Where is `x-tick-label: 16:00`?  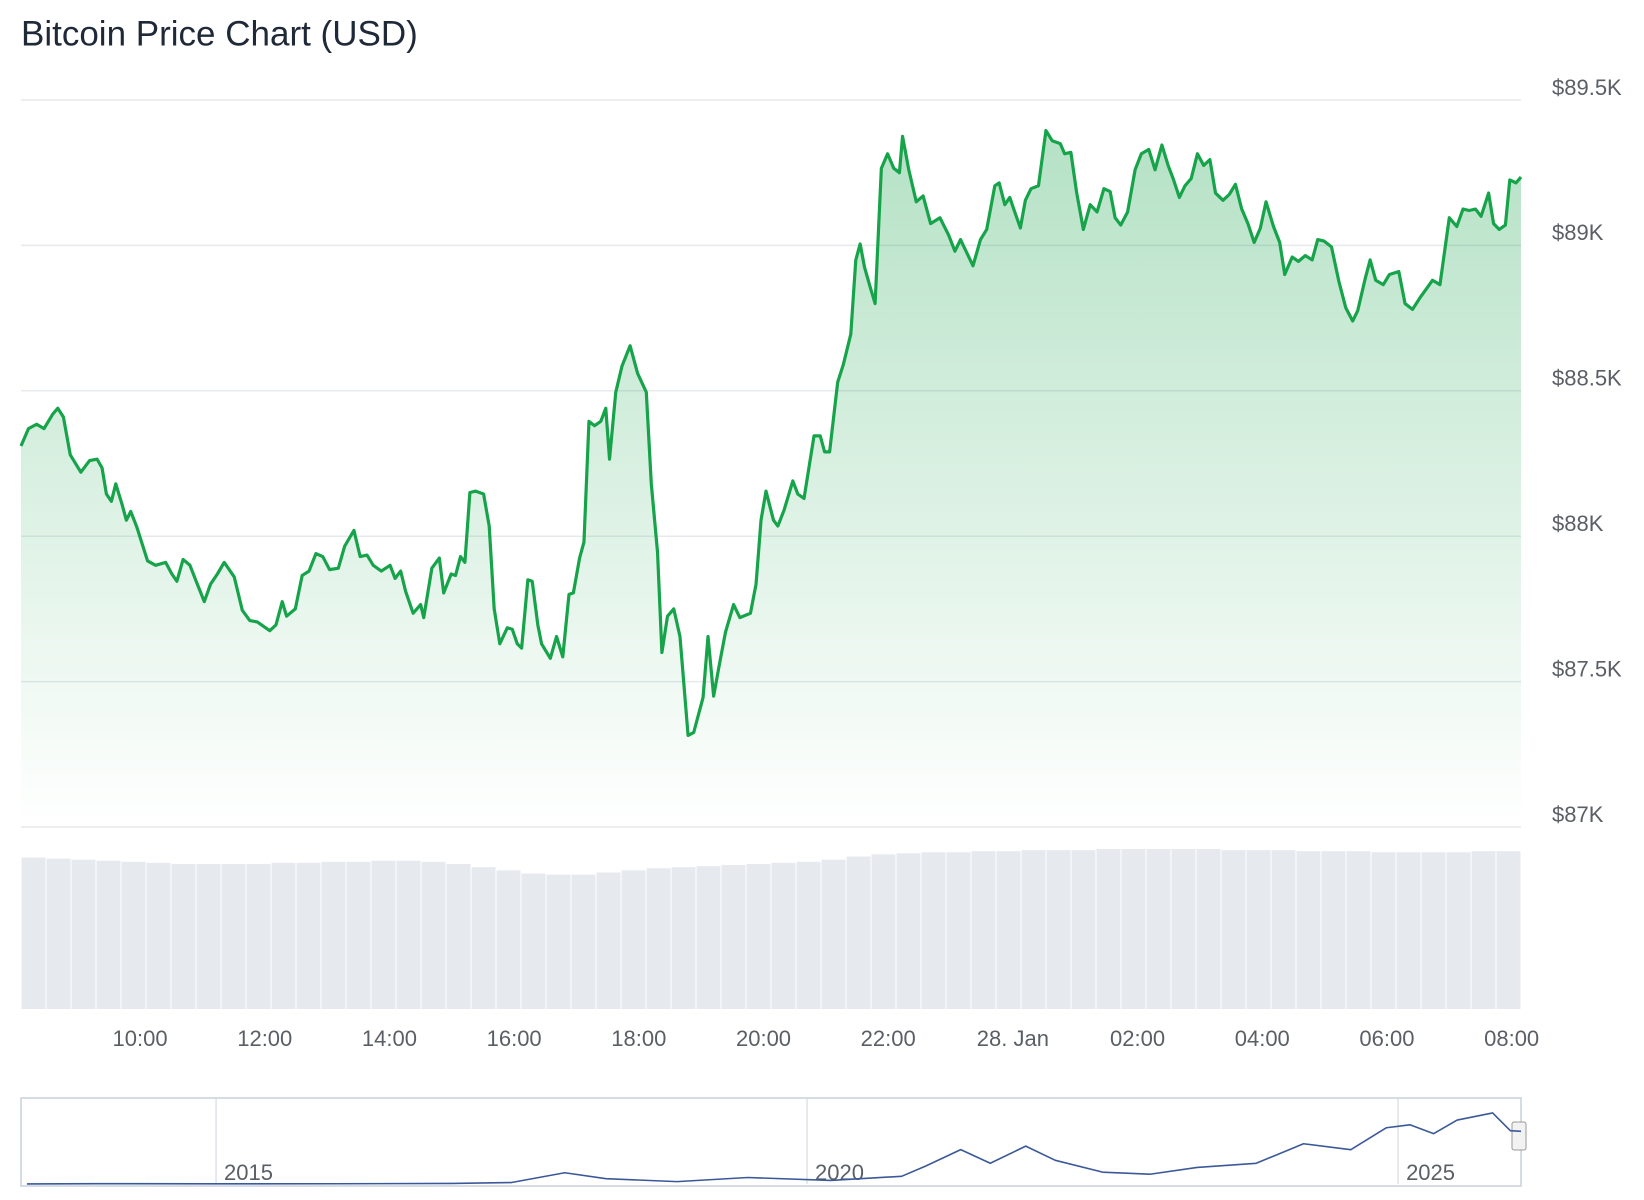
x-tick-label: 16:00 is located at coordinates (514, 1038).